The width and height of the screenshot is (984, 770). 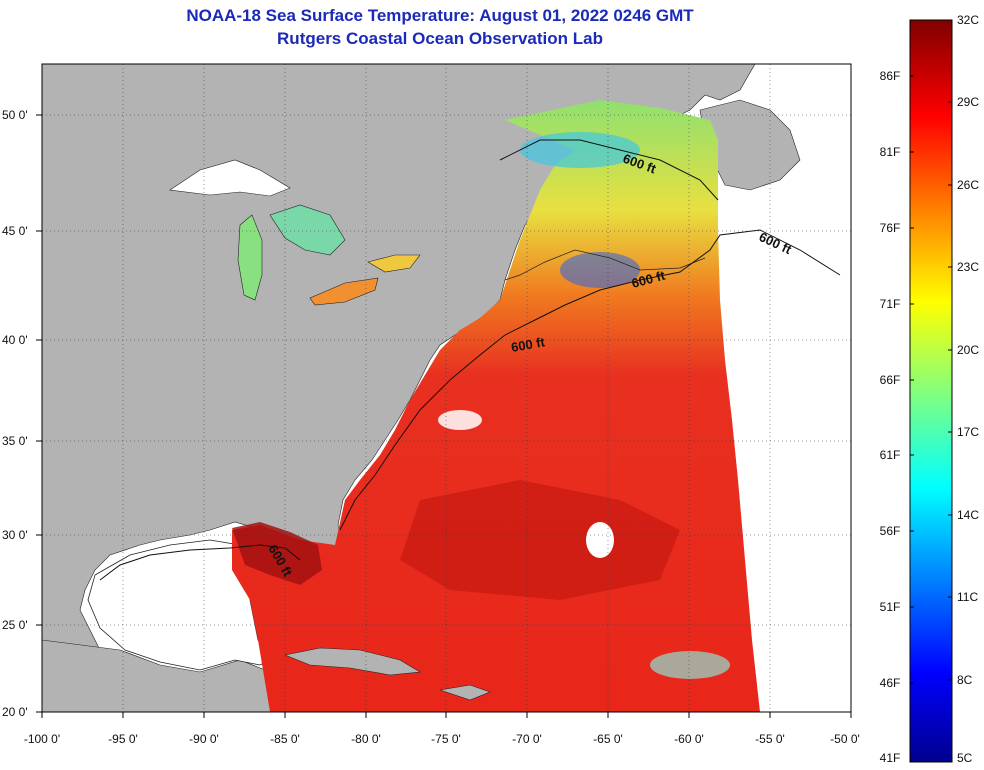 I want to click on lat-label: 35 0', so click(x=15, y=441).